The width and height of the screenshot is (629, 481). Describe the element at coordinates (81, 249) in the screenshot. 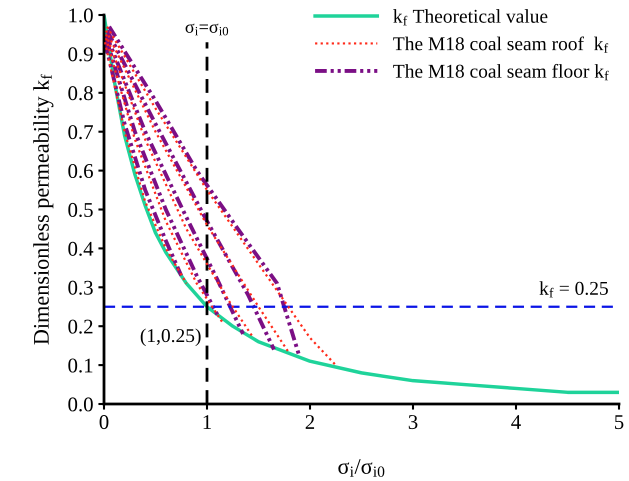

I see `y-tick-label: 0.4` at that location.